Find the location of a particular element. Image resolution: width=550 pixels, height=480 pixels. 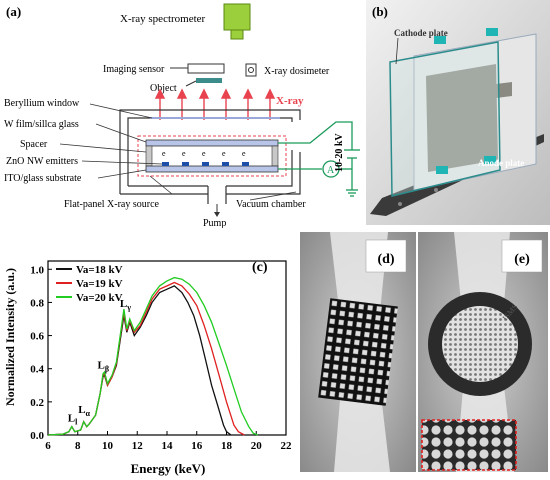

panel-e-tag: (e) is located at coordinates (522, 259).